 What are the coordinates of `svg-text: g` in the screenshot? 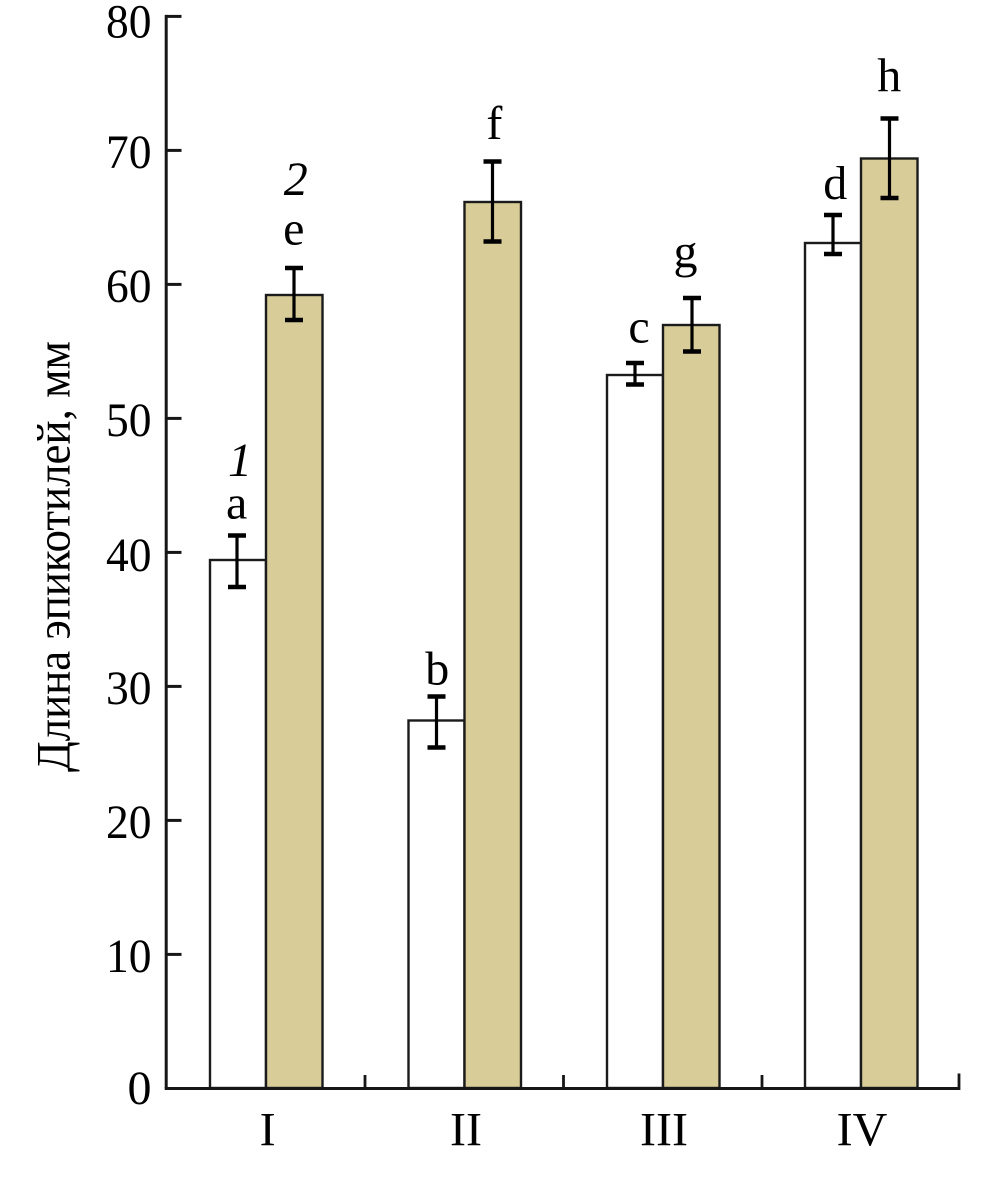 It's located at (686, 252).